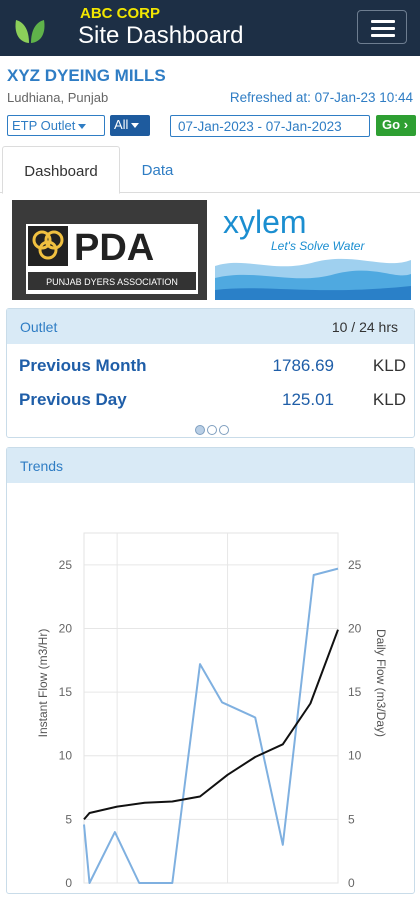 This screenshot has width=420, height=900. Describe the element at coordinates (355, 628) in the screenshot. I see `y-tick-right: 20` at that location.